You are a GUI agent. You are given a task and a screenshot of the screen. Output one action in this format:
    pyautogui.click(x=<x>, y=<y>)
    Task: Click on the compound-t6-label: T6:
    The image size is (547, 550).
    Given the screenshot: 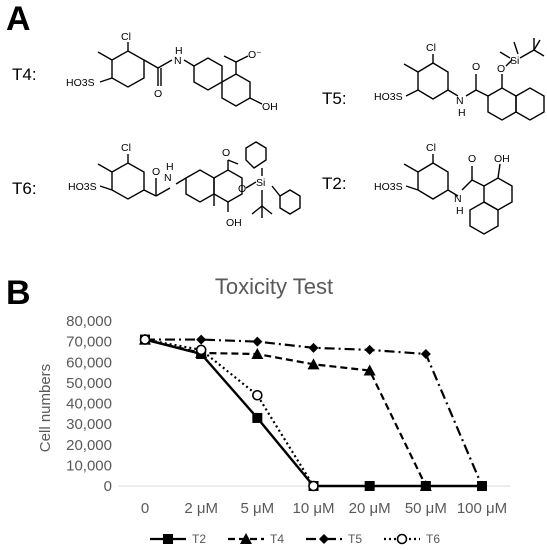 What is the action you would take?
    pyautogui.click(x=24, y=188)
    